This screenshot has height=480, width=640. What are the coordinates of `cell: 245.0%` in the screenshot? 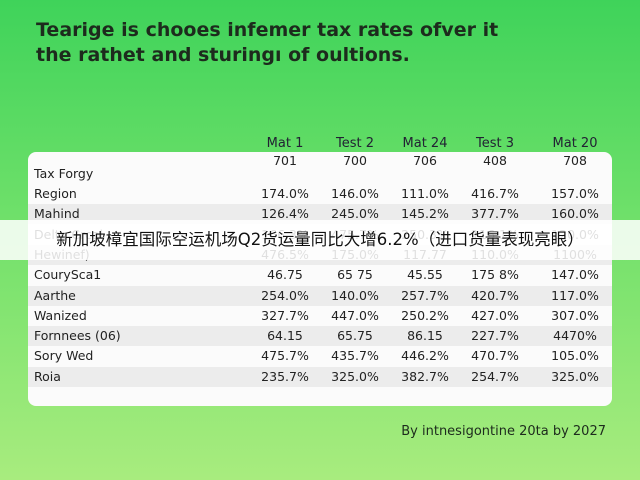 It's located at (355, 214).